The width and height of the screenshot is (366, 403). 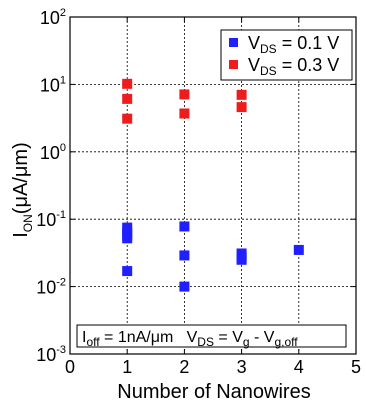 What do you see at coordinates (51, 287) in the screenshot?
I see `y-tick-label: 10⁻²` at bounding box center [51, 287].